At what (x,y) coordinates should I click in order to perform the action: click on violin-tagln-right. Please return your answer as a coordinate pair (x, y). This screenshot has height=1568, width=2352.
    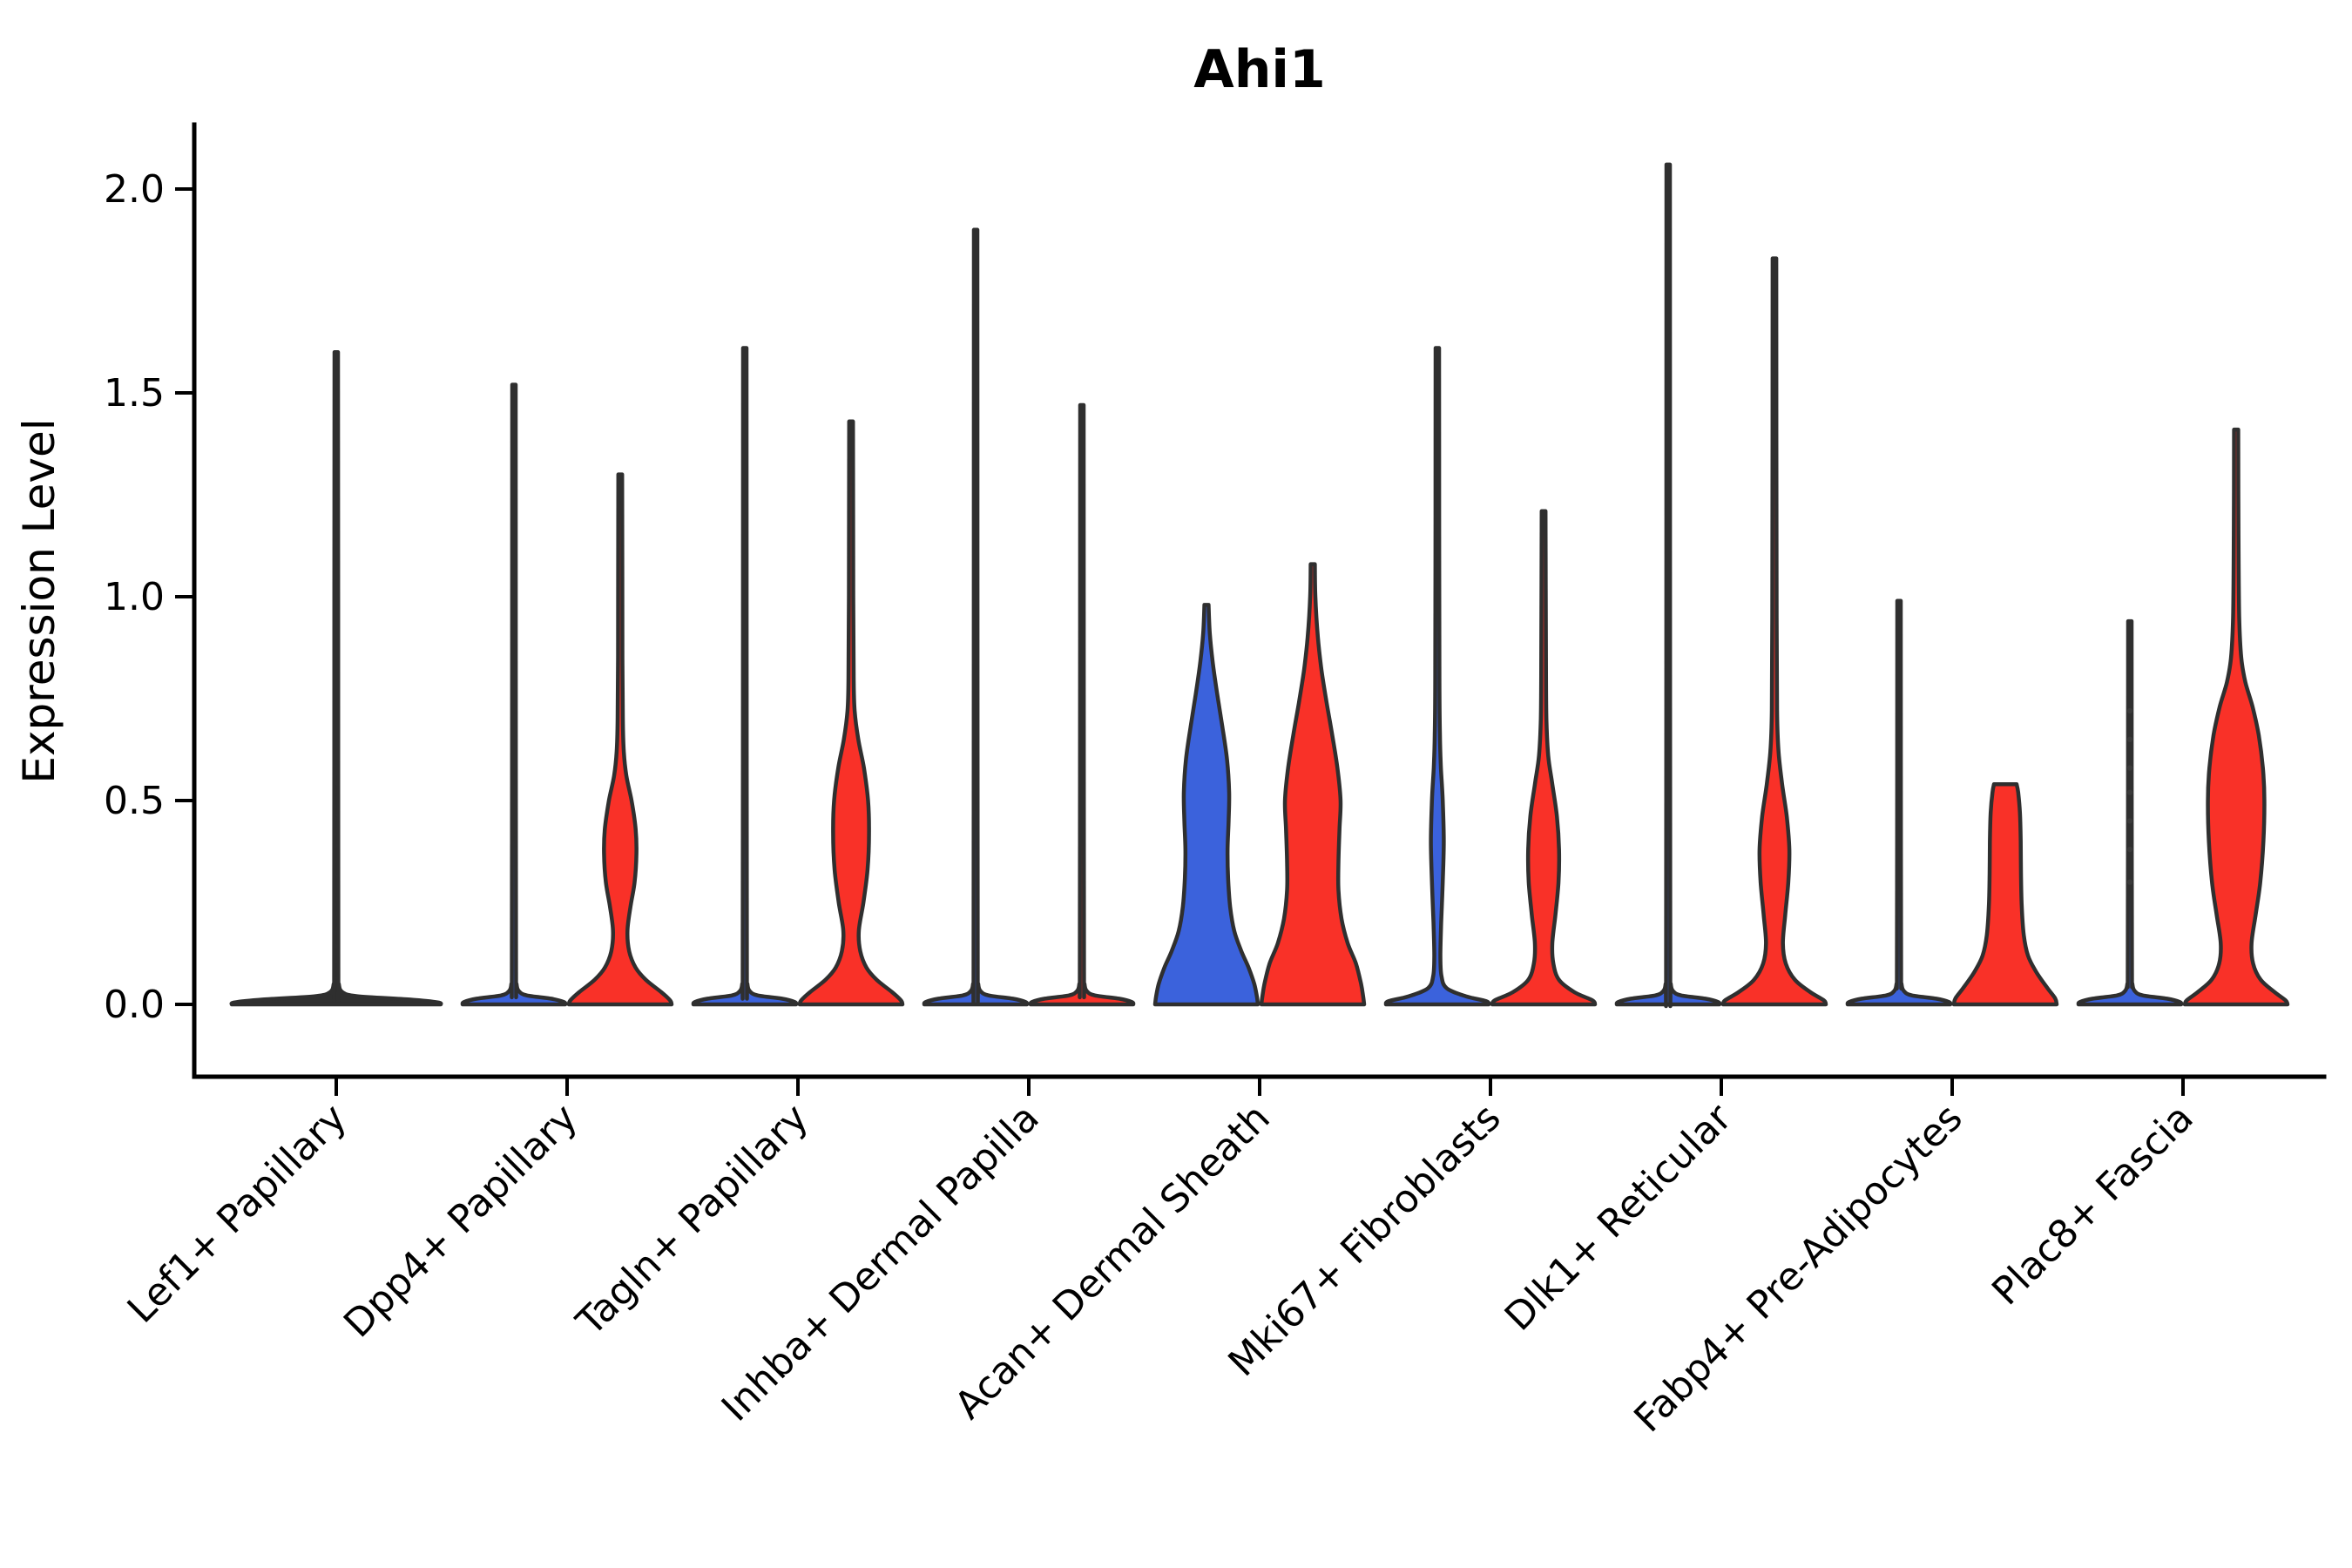
    Looking at the image, I should click on (851, 713).